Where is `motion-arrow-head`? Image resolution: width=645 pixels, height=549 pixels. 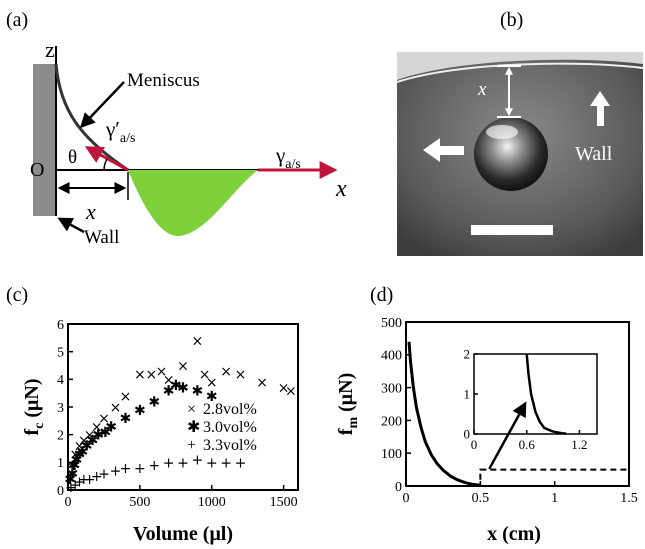
motion-arrow-head is located at coordinates (431, 150).